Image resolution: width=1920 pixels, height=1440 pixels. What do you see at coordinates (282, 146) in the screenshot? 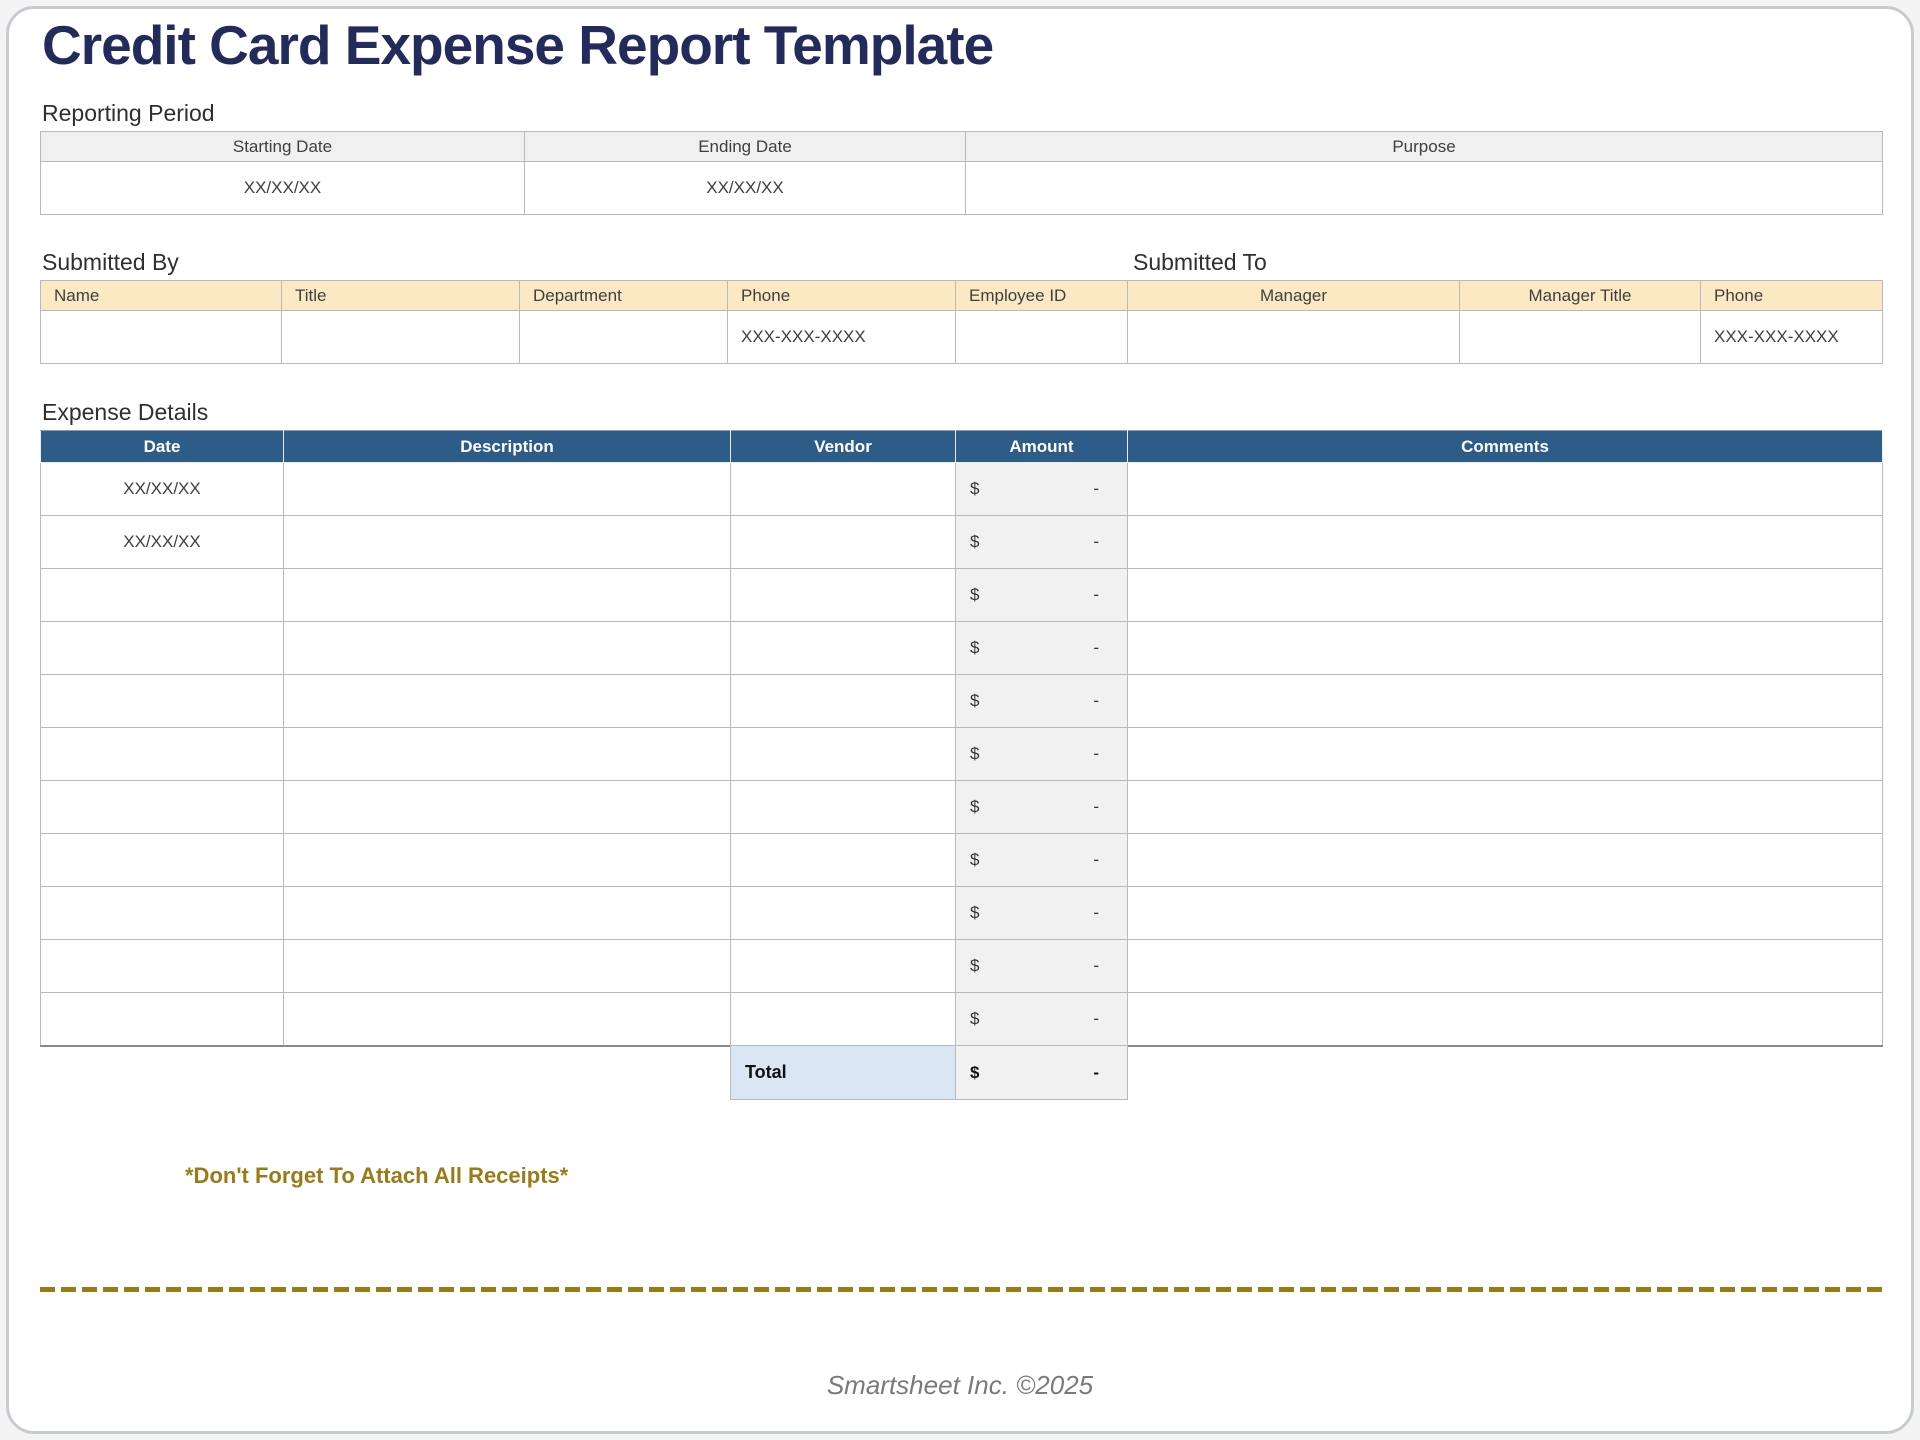
I see `starting-date-header: Starting Date` at bounding box center [282, 146].